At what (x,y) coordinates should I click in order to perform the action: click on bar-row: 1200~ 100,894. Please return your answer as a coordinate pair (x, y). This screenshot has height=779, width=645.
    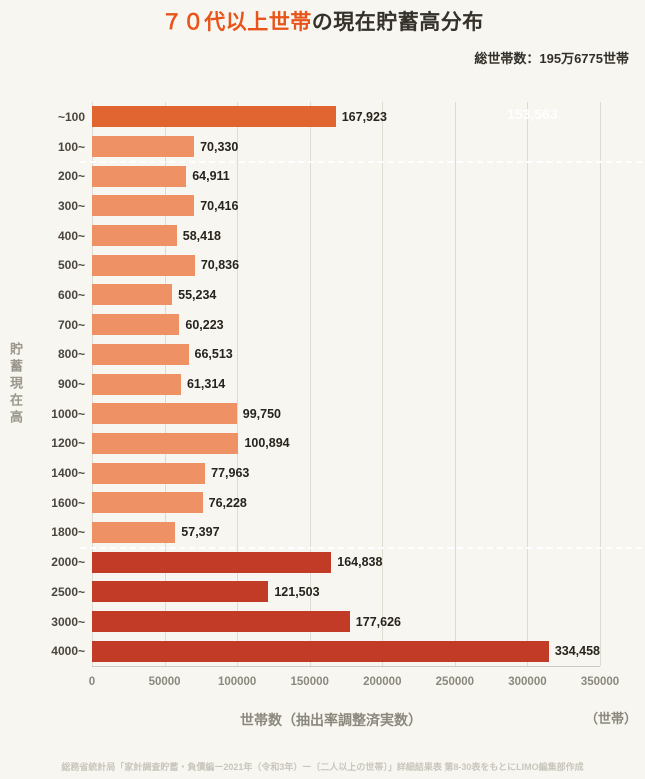
    Looking at the image, I should click on (325, 444).